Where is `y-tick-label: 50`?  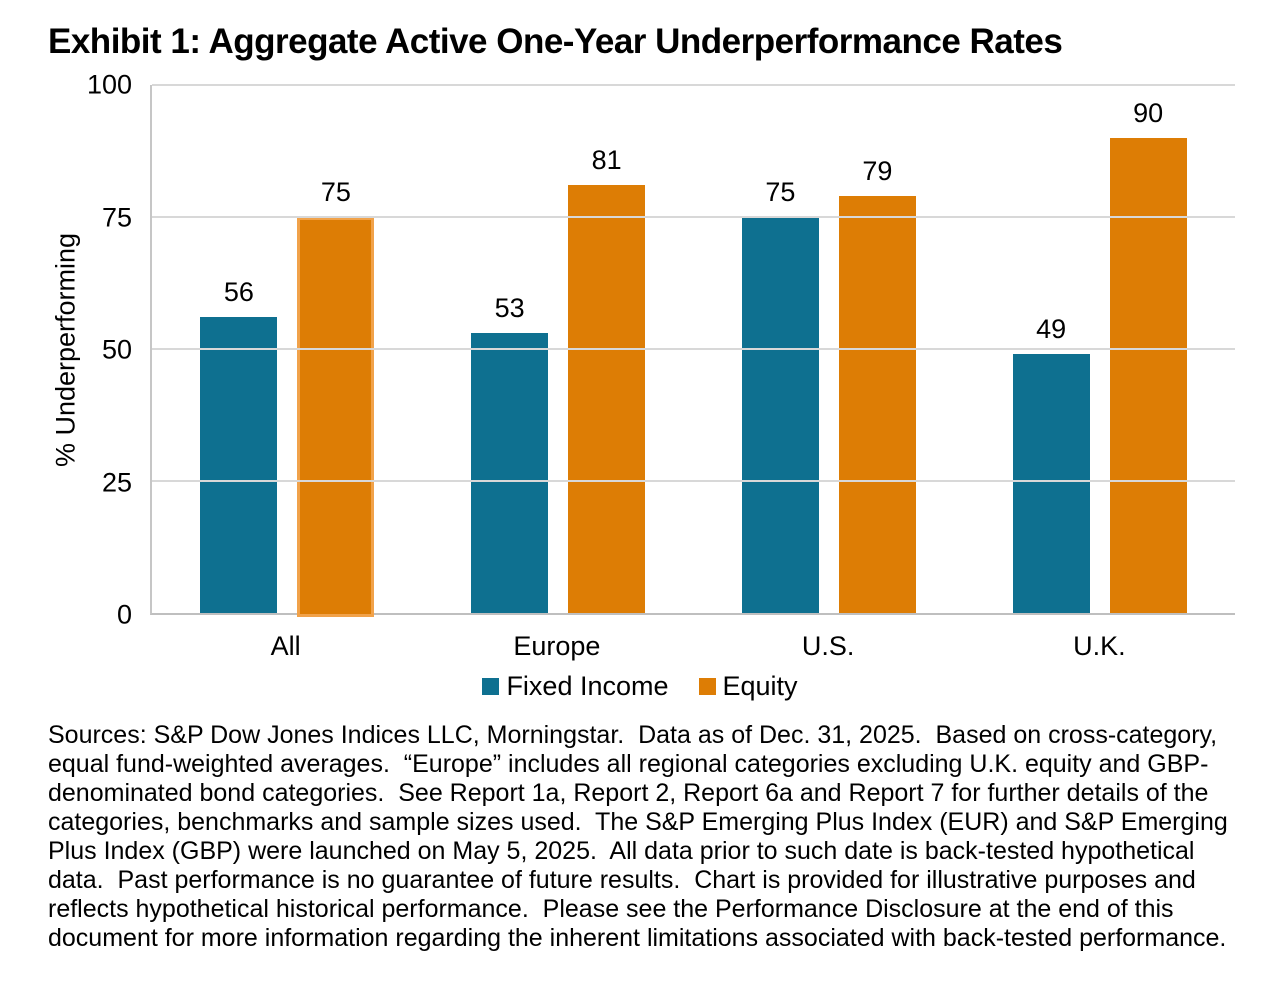
y-tick-label: 50 is located at coordinates (116, 349).